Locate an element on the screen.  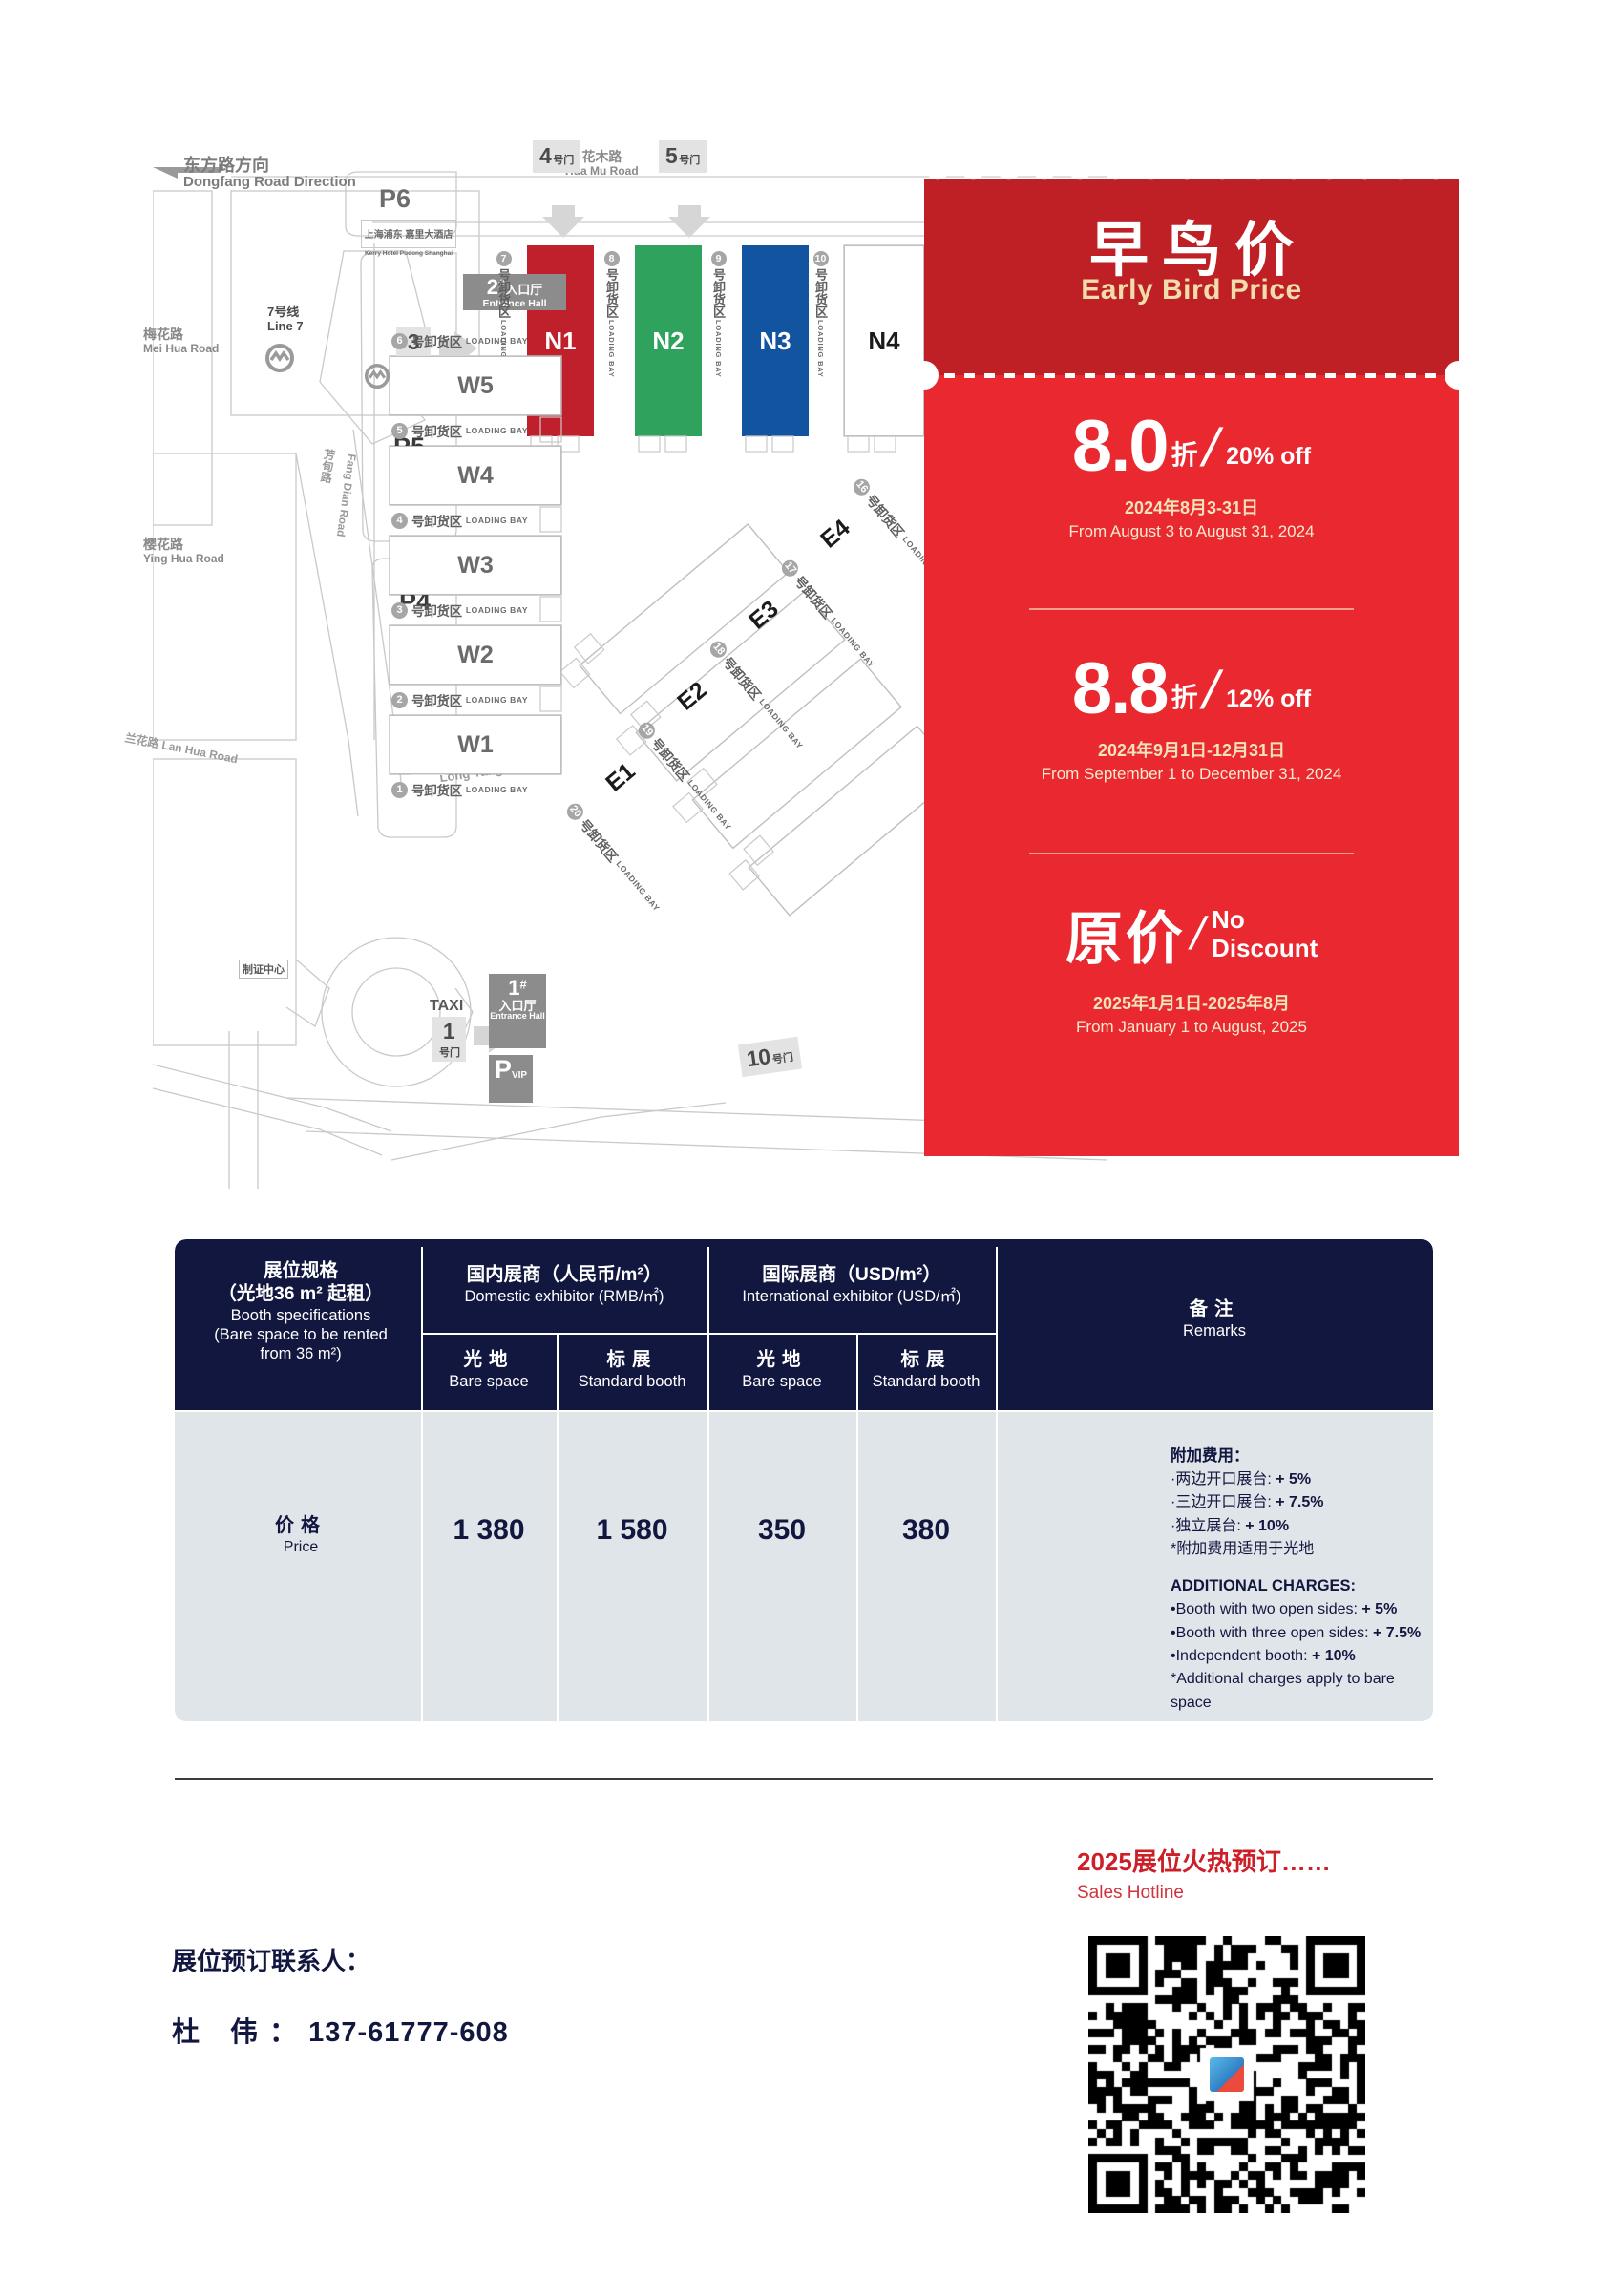
hall-w1: W1 is located at coordinates (475, 744).